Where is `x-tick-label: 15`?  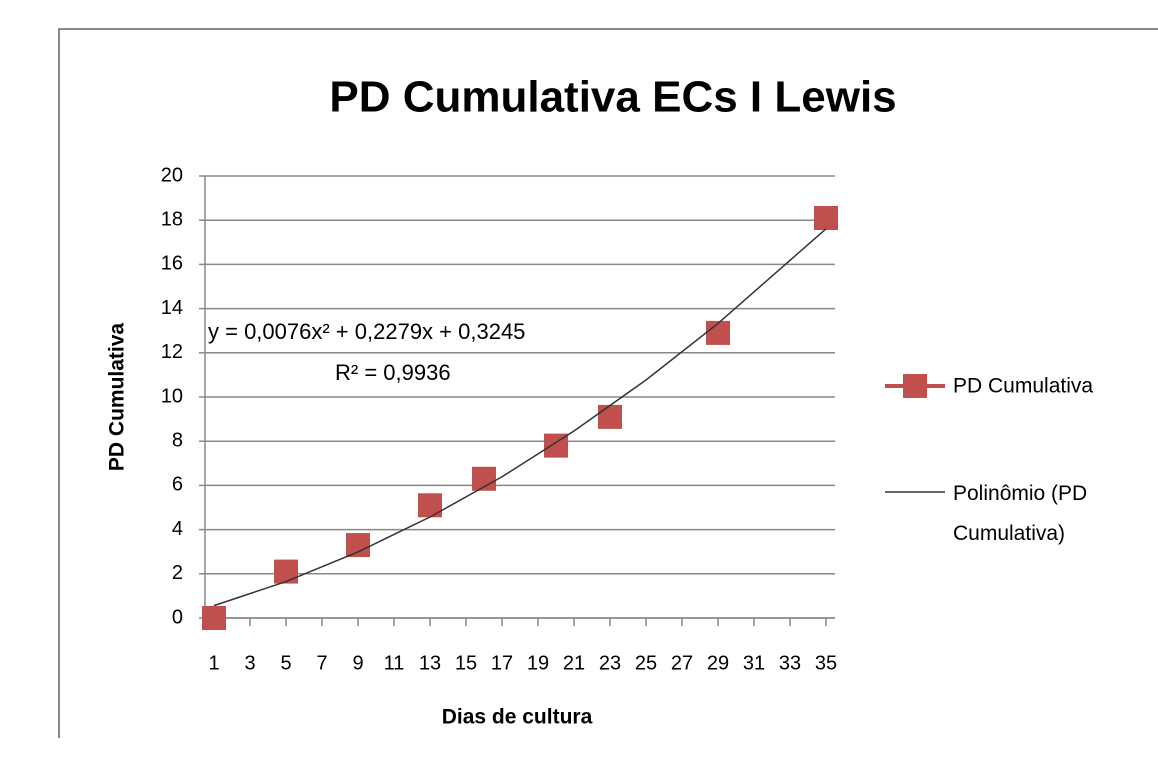 x-tick-label: 15 is located at coordinates (466, 663).